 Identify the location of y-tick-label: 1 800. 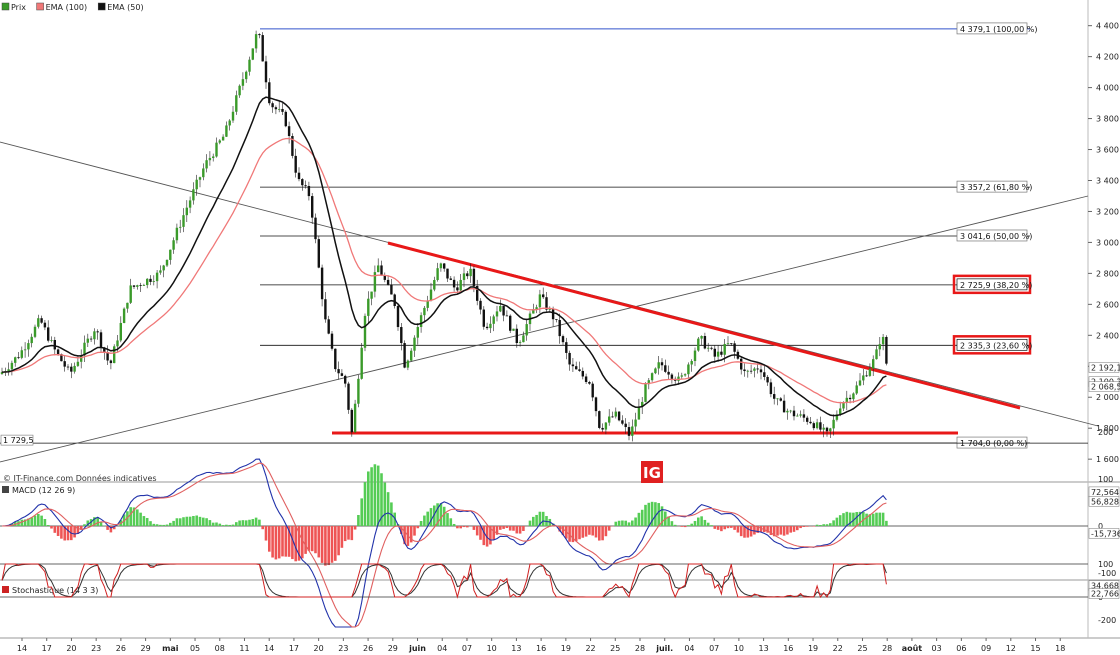
(1107, 428).